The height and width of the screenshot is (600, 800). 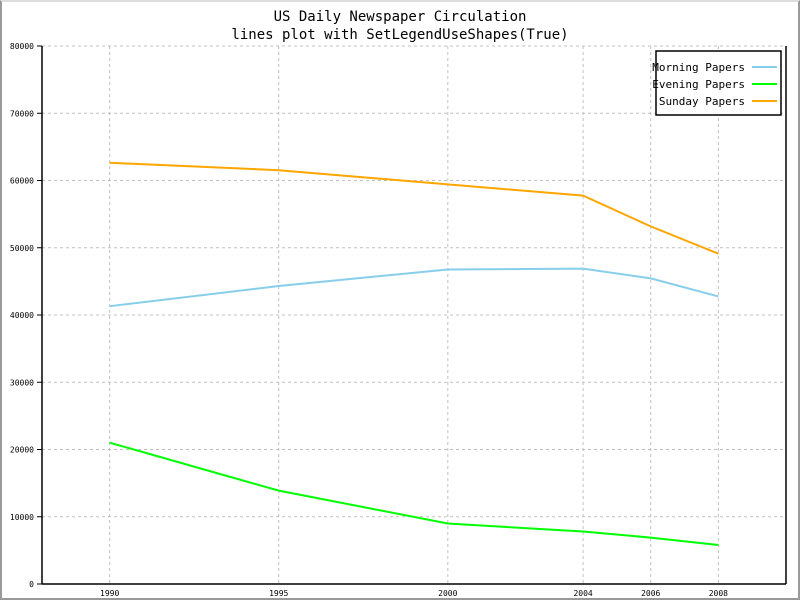 What do you see at coordinates (22, 517) in the screenshot?
I see `y-tick-label: 10000` at bounding box center [22, 517].